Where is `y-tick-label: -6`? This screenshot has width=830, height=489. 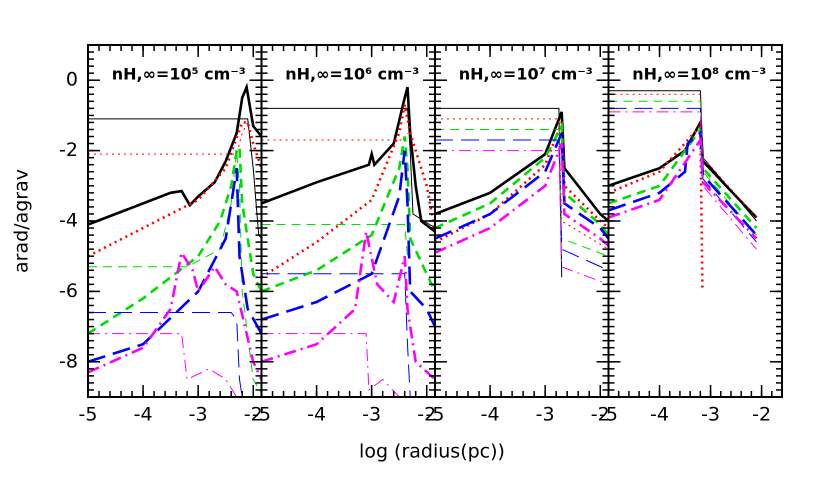 y-tick-label: -6 is located at coordinates (68, 291).